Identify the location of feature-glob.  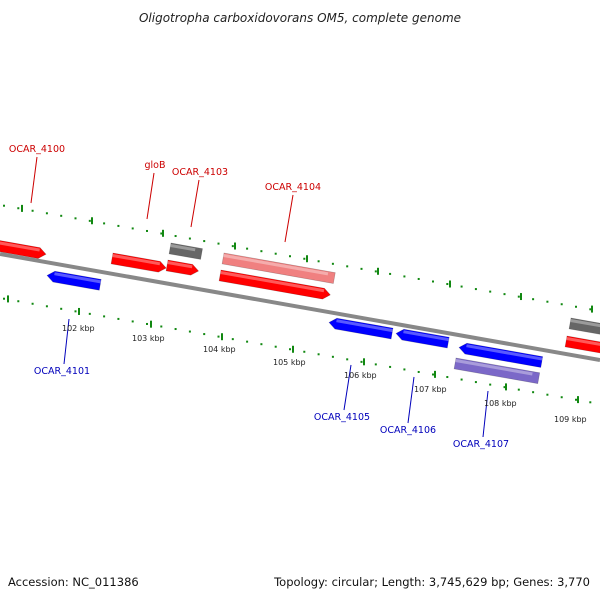
(138, 262).